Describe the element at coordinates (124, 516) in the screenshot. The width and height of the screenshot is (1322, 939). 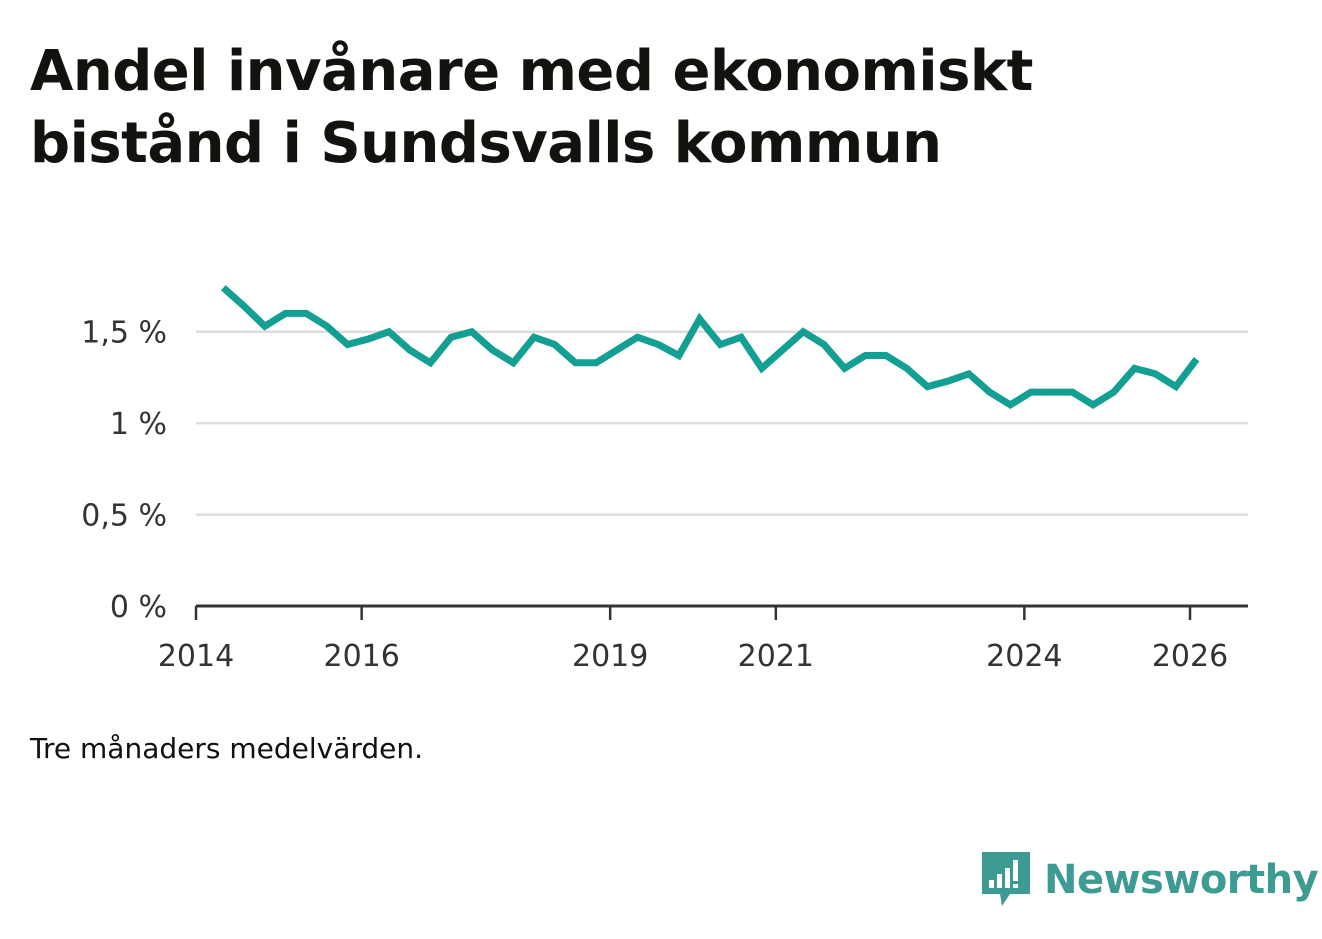
I see `y-tick-label: 0,5 %` at that location.